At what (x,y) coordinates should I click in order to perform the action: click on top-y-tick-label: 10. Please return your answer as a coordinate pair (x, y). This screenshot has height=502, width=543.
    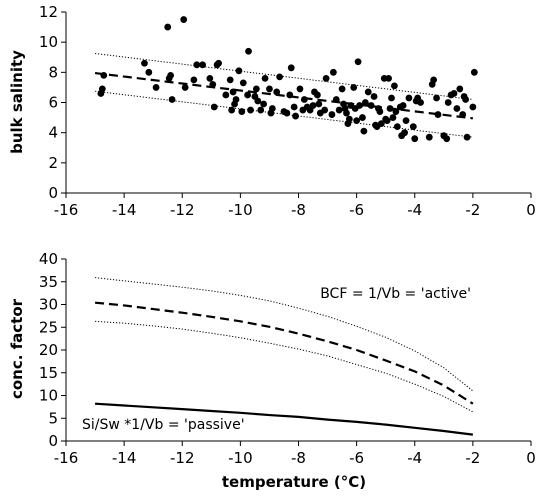
    Looking at the image, I should click on (48, 42).